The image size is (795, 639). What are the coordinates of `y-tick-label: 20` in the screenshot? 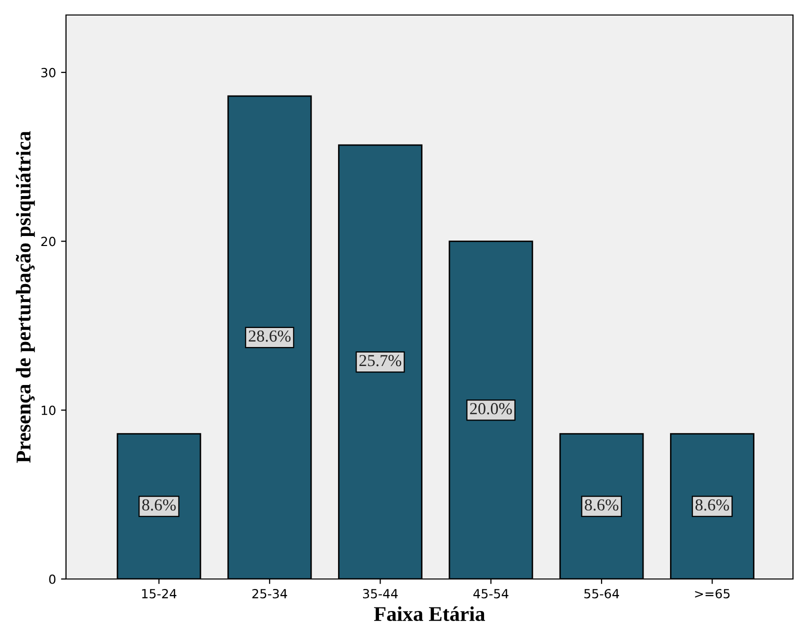 It's located at (48, 241).